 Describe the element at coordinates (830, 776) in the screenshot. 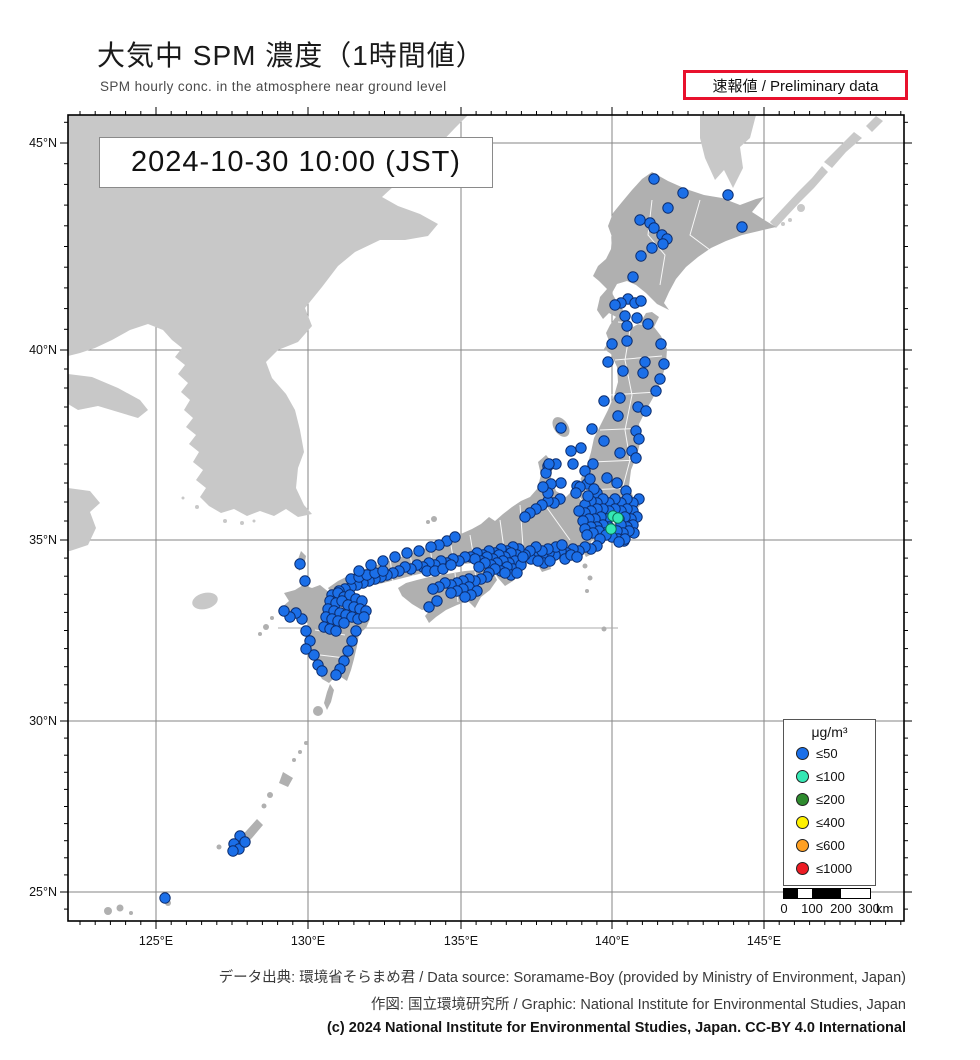

I see `legend-item-label: ≤100` at that location.